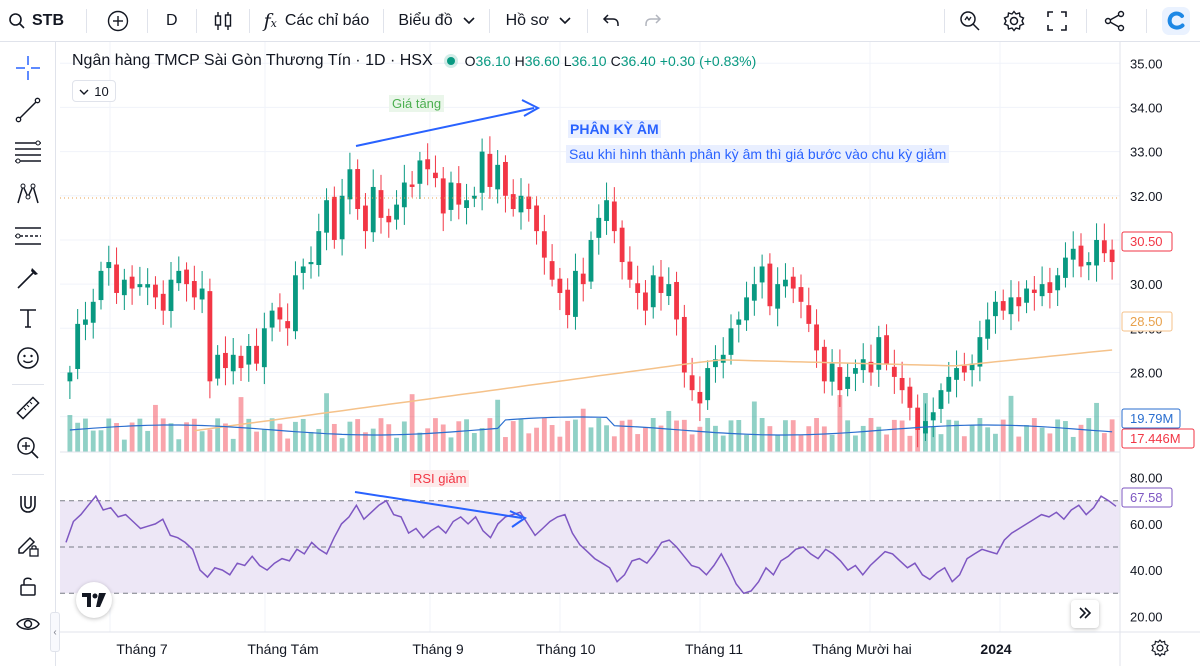 The height and width of the screenshot is (666, 1200). I want to click on profile-dropdown: Hồ sơ, so click(538, 21).